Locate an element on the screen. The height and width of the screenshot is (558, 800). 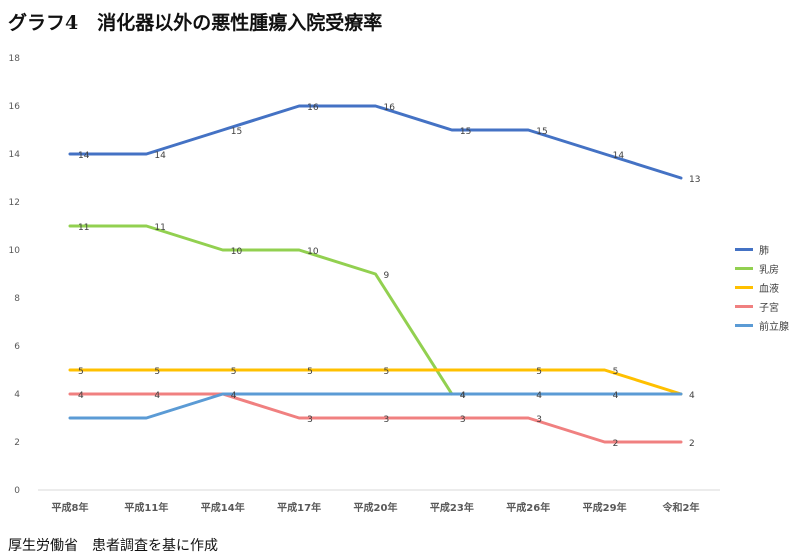
chart-title: グラフ4 消化器以外の悪性腫瘍入院受療率 is located at coordinates (195, 23).